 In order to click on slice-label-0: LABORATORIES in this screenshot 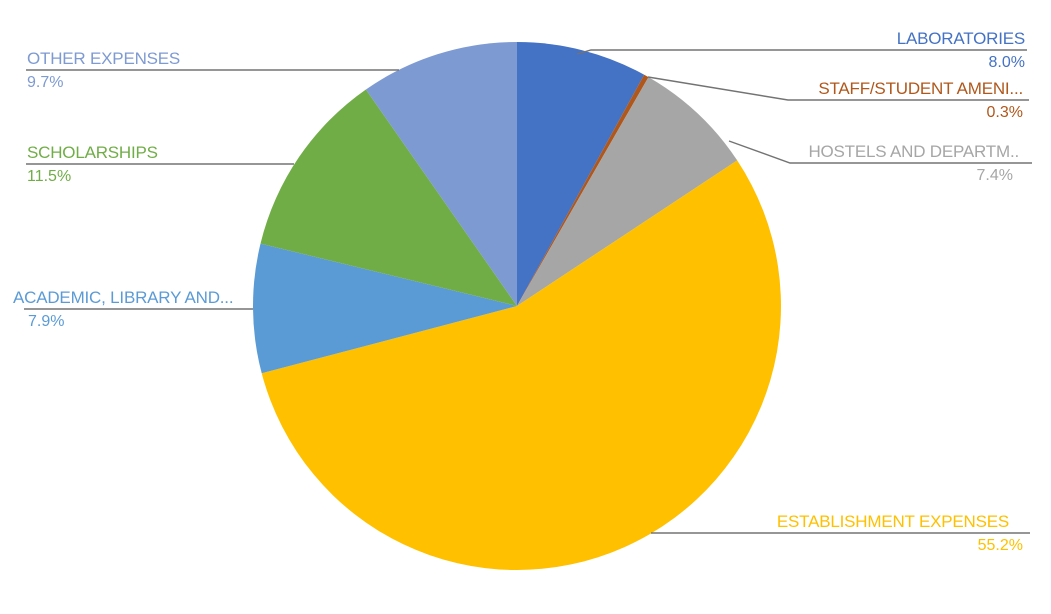, I will do `click(960, 38)`.